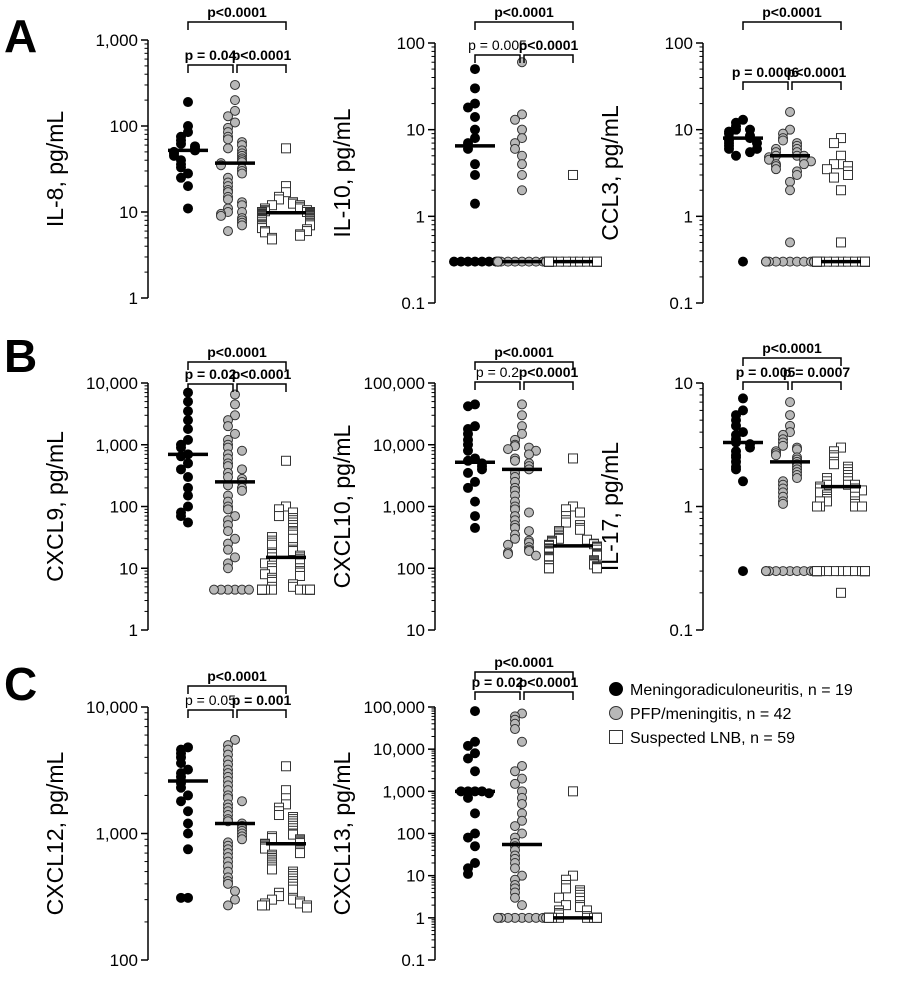 This screenshot has height=990, width=900. What do you see at coordinates (688, 216) in the screenshot?
I see `y-tick-label: 1` at bounding box center [688, 216].